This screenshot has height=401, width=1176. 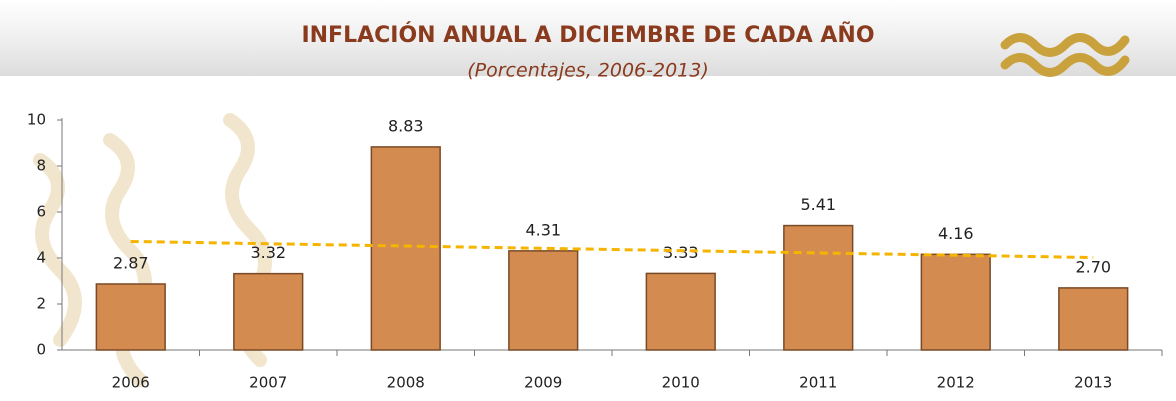 I want to click on x-tick-label: 2010, so click(x=681, y=383).